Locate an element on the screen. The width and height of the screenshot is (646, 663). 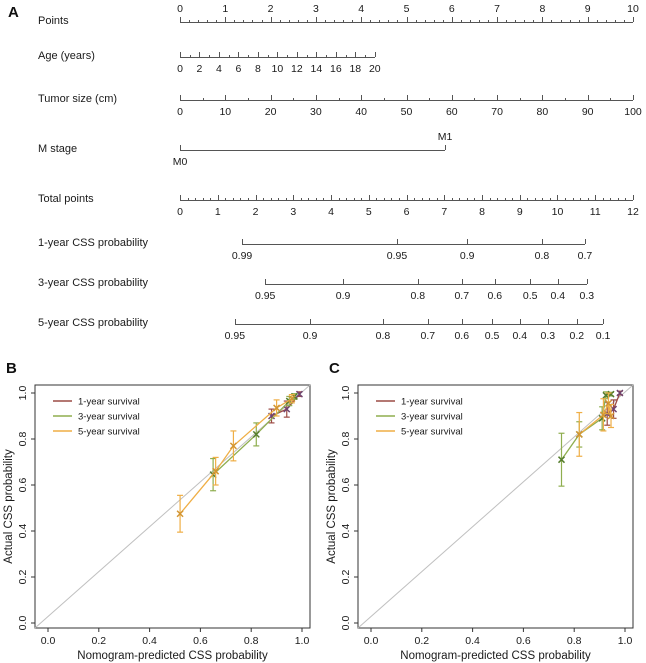
nomogram-tick-label-tumor-size: 60 is located at coordinates (451, 112).